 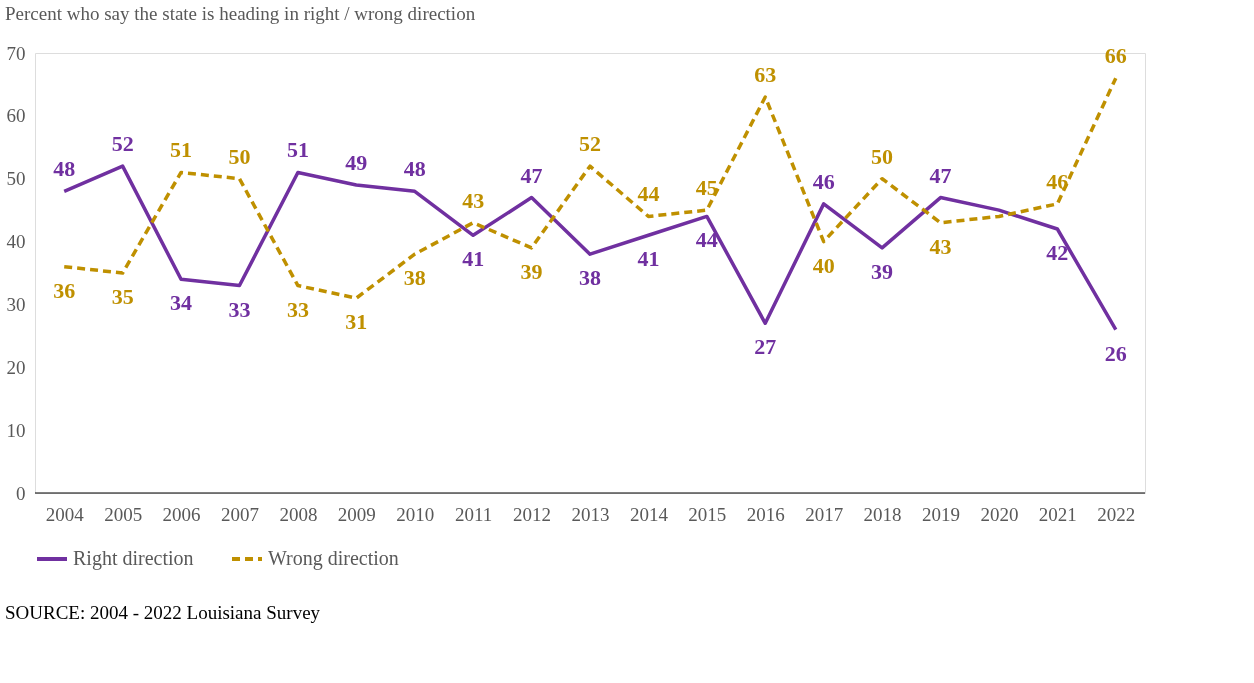 What do you see at coordinates (333, 558) in the screenshot?
I see `legend-label: Wrong direction` at bounding box center [333, 558].